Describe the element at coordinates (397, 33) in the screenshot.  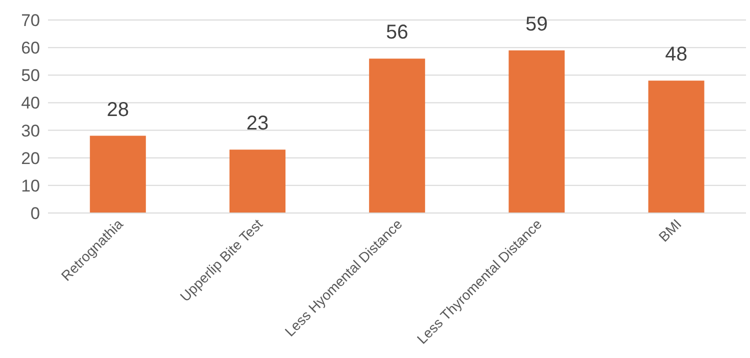
I see `data-label: 56` at that location.